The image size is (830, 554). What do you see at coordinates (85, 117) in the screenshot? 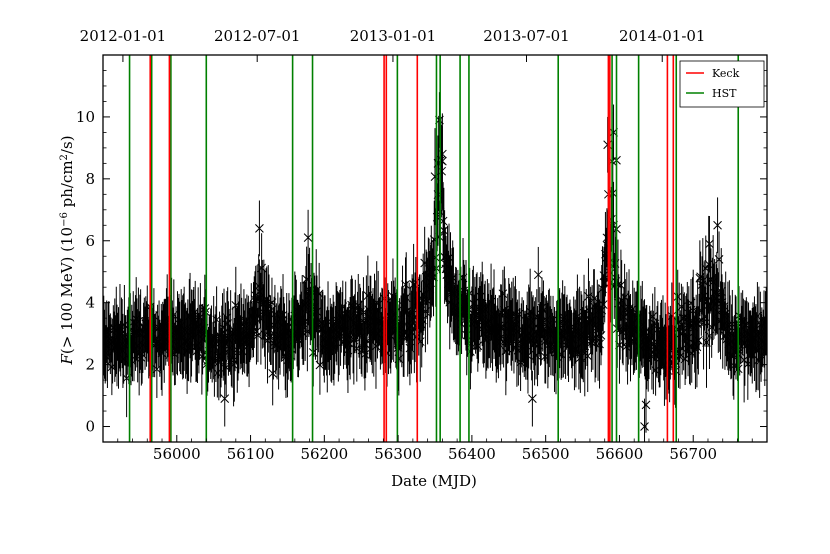
I see `y-tick-label: 10` at bounding box center [85, 117].